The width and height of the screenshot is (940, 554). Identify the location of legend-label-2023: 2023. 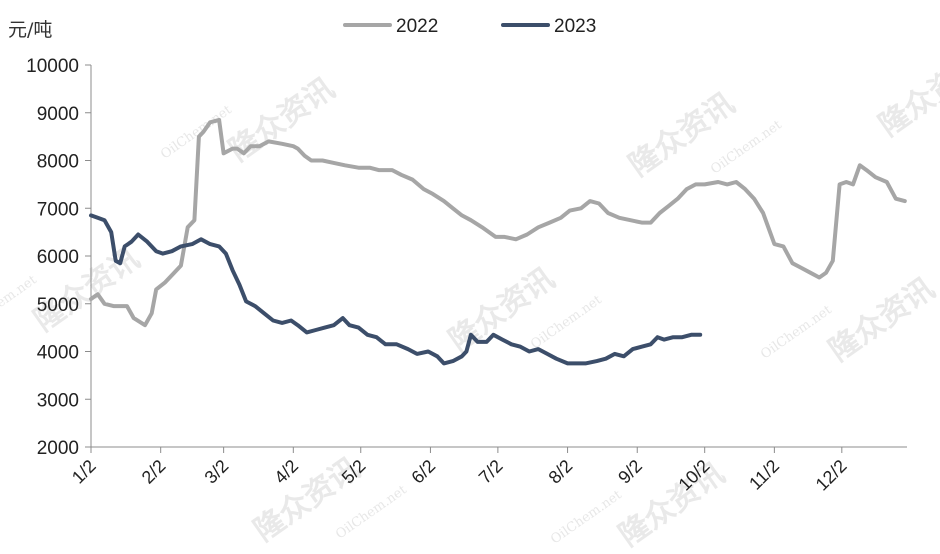
(575, 26).